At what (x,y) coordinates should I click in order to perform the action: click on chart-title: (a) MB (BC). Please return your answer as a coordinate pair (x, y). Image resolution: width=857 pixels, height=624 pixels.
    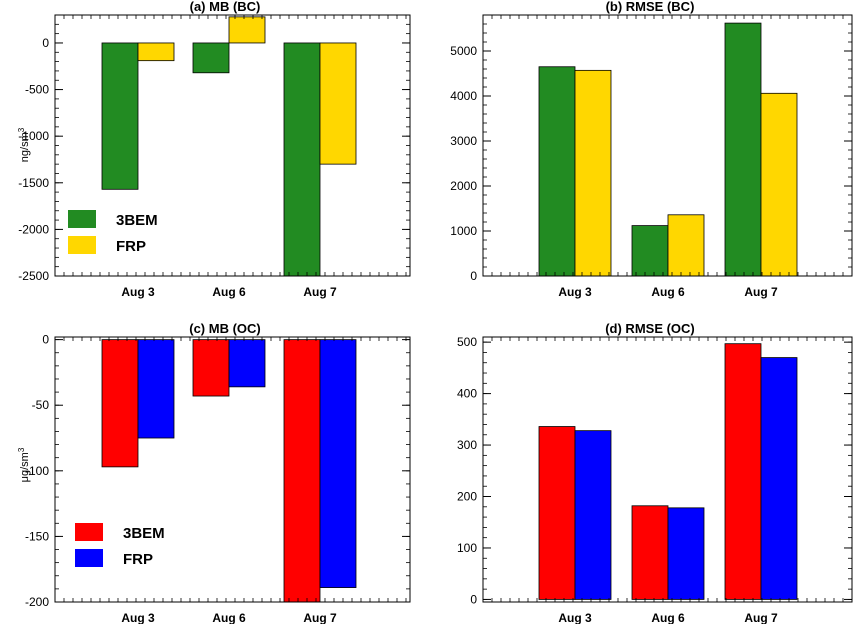
    Looking at the image, I should click on (225, 7).